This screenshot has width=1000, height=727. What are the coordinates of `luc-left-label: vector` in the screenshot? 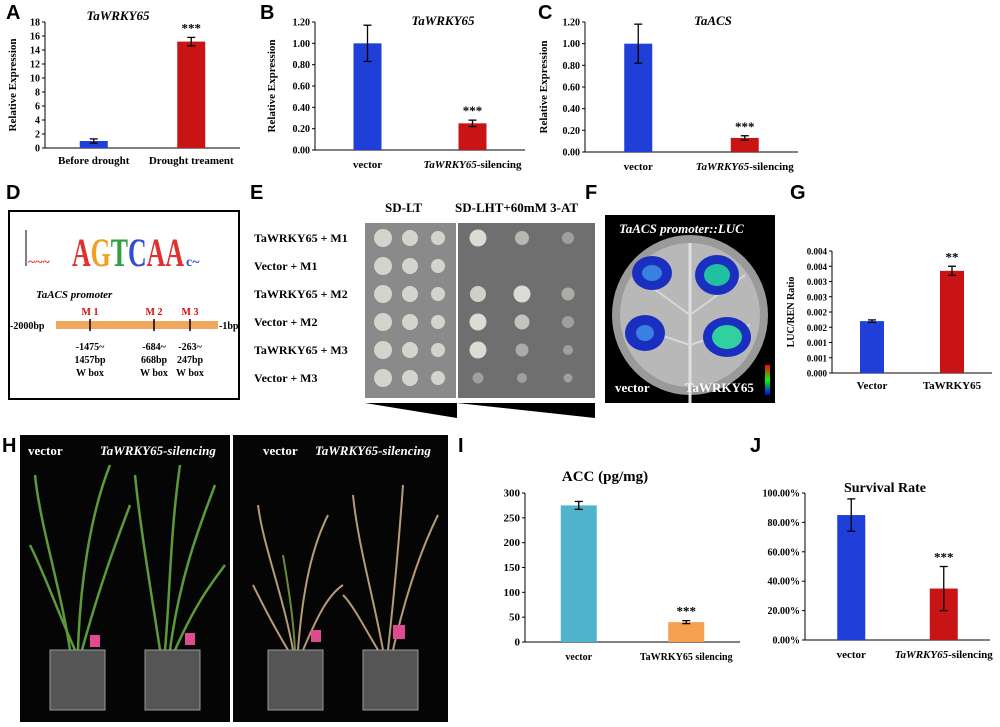 It's located at (632, 388).